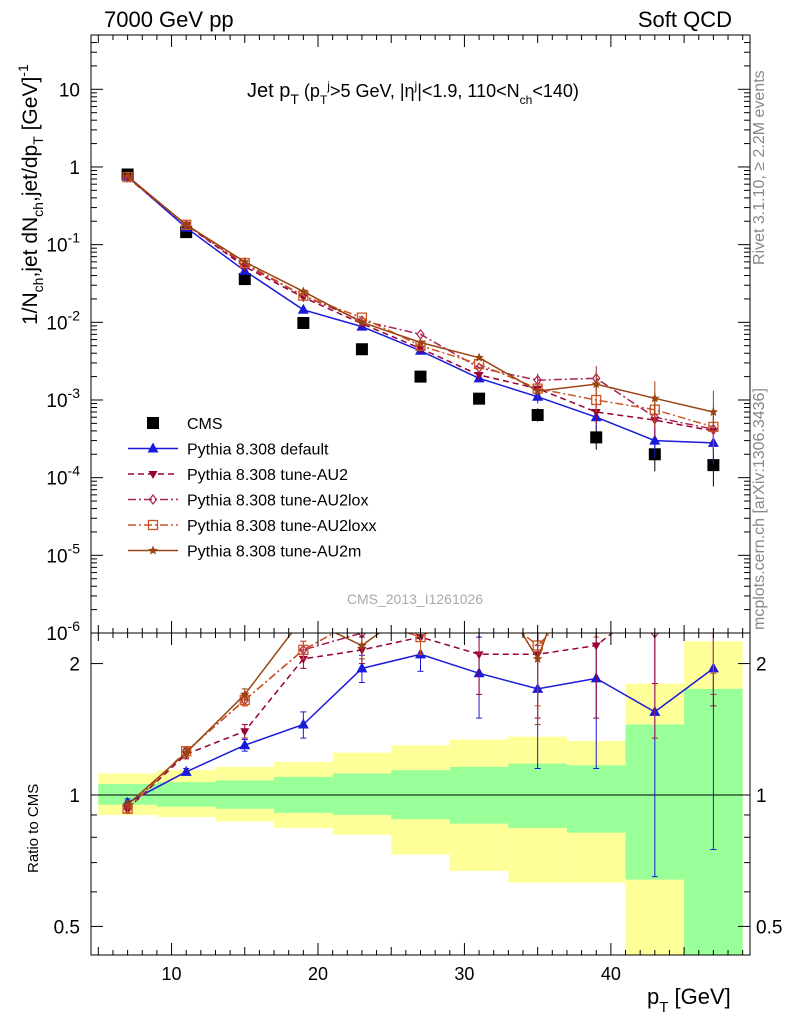  Describe the element at coordinates (761, 796) in the screenshot. I see `ratio-y-tick-label-right: 1` at that location.